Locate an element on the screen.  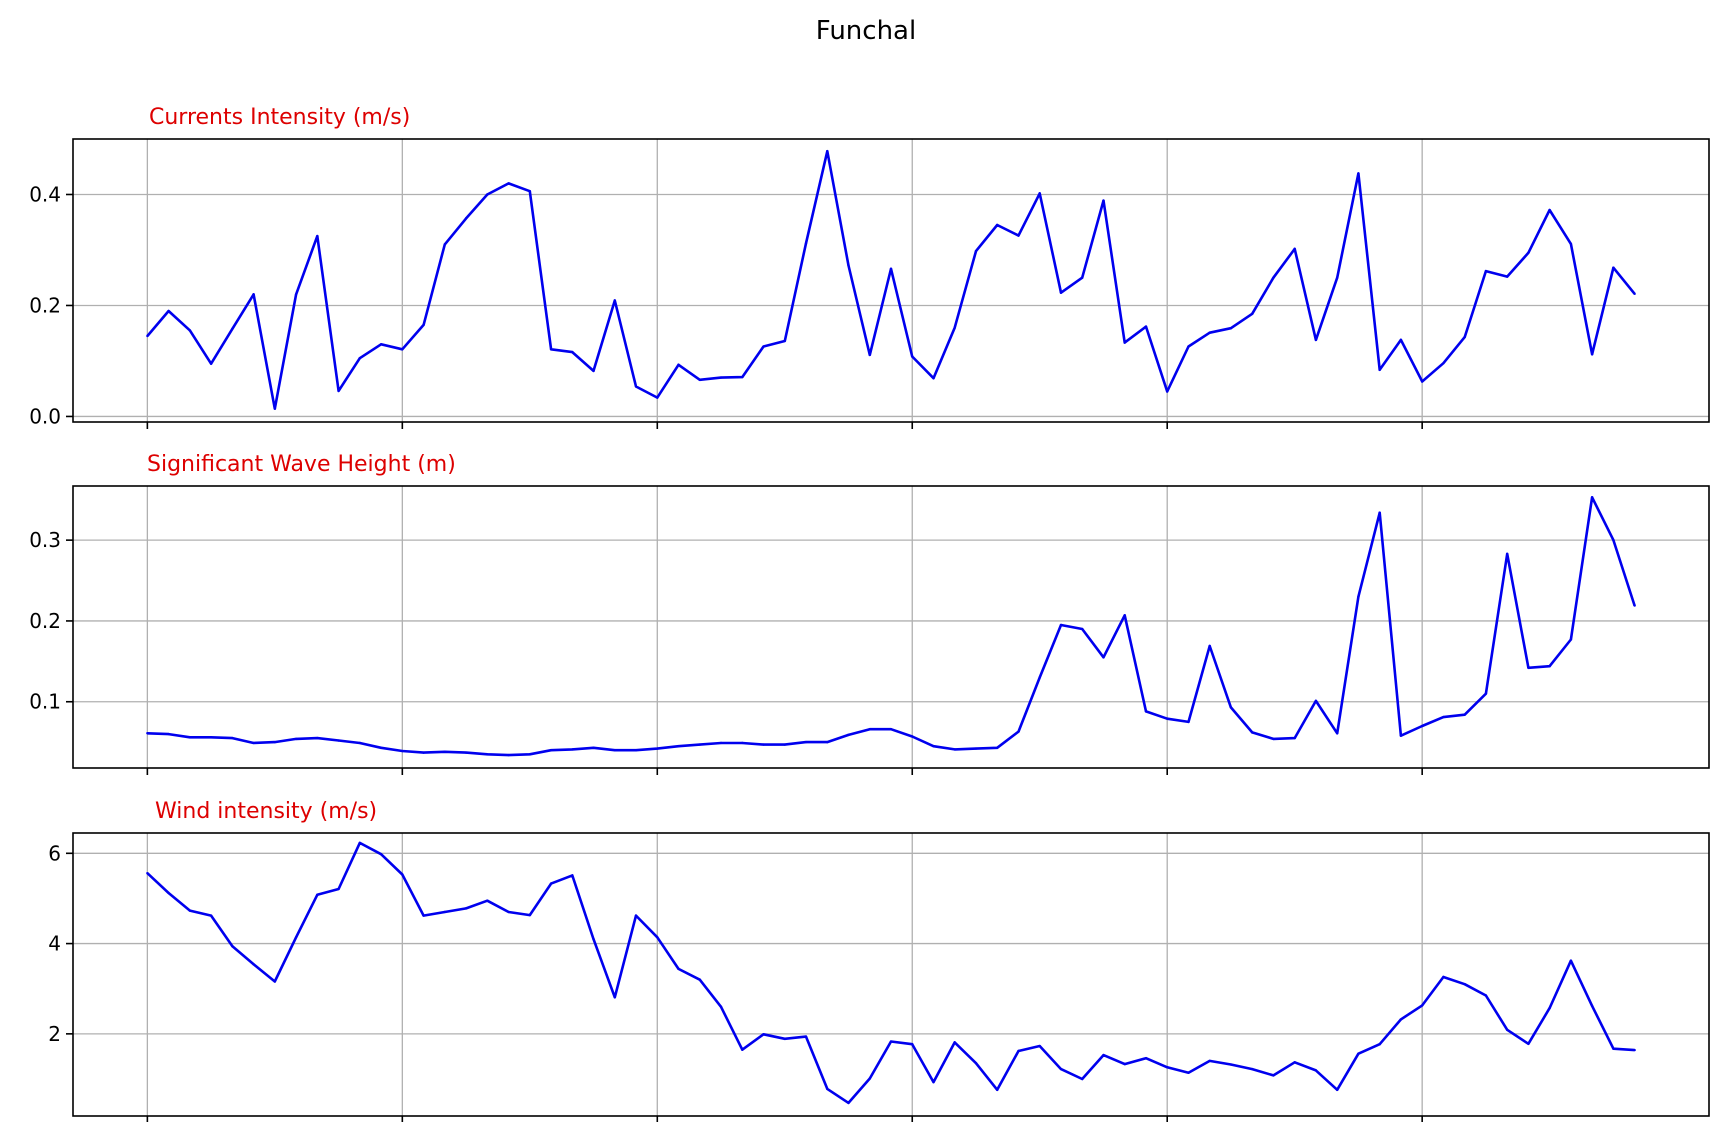
y-tick-label: 0.4 is located at coordinates (45, 194).